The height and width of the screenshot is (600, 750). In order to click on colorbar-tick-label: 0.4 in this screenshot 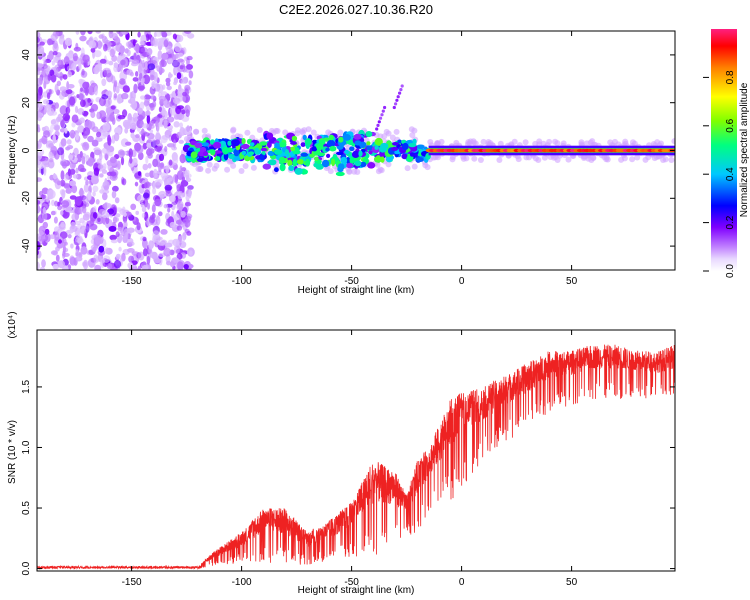, I will do `click(730, 174)`.